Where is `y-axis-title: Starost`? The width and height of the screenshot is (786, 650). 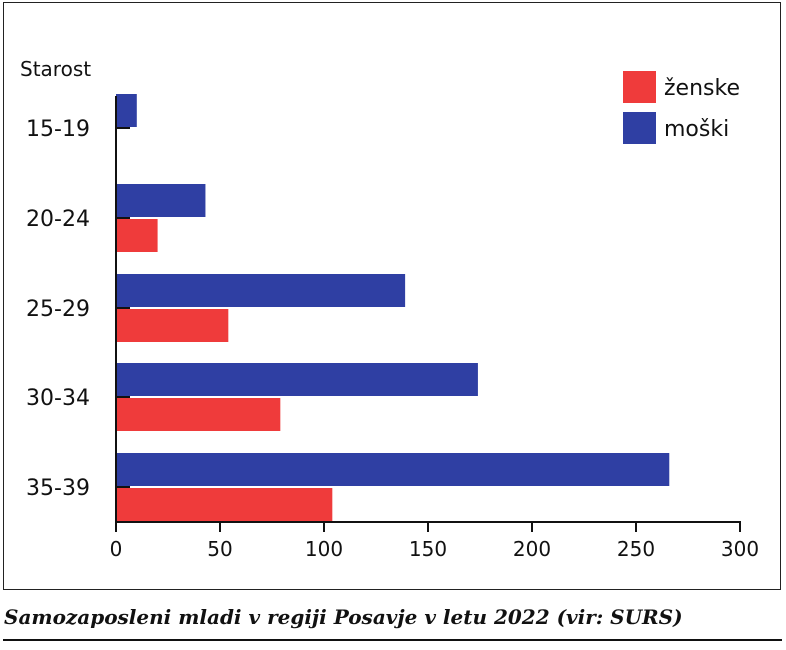 y-axis-title: Starost is located at coordinates (55, 69).